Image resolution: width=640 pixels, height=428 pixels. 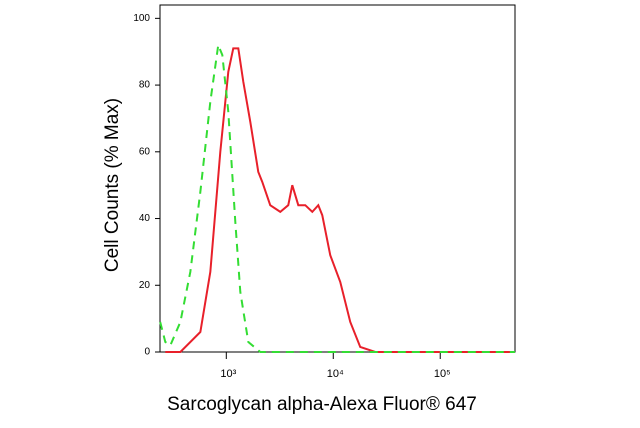 I want to click on x-tick-label: 10³, so click(x=228, y=374).